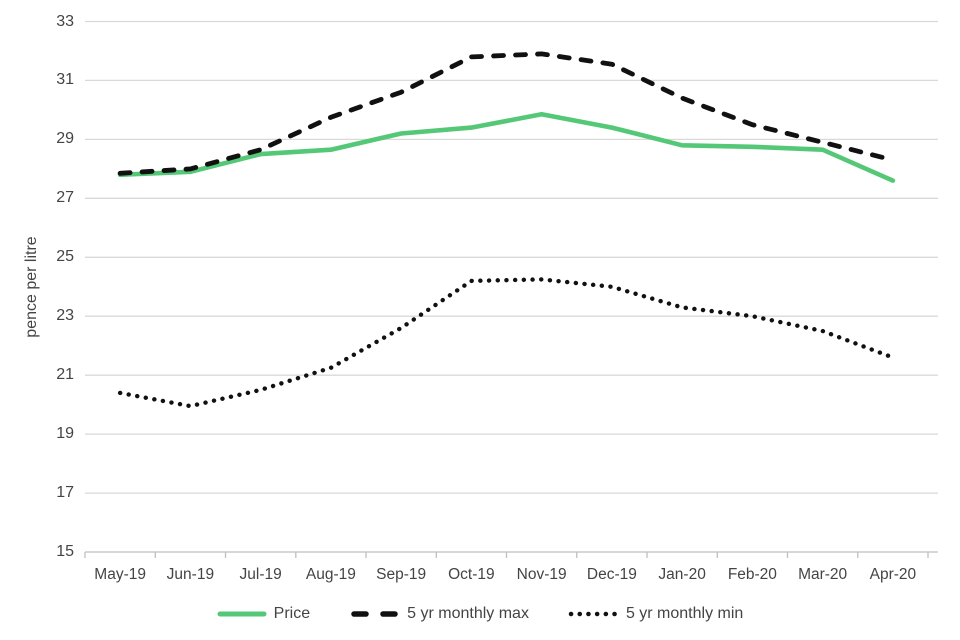 The height and width of the screenshot is (640, 960). What do you see at coordinates (823, 574) in the screenshot?
I see `x-tick-label: Mar-20` at bounding box center [823, 574].